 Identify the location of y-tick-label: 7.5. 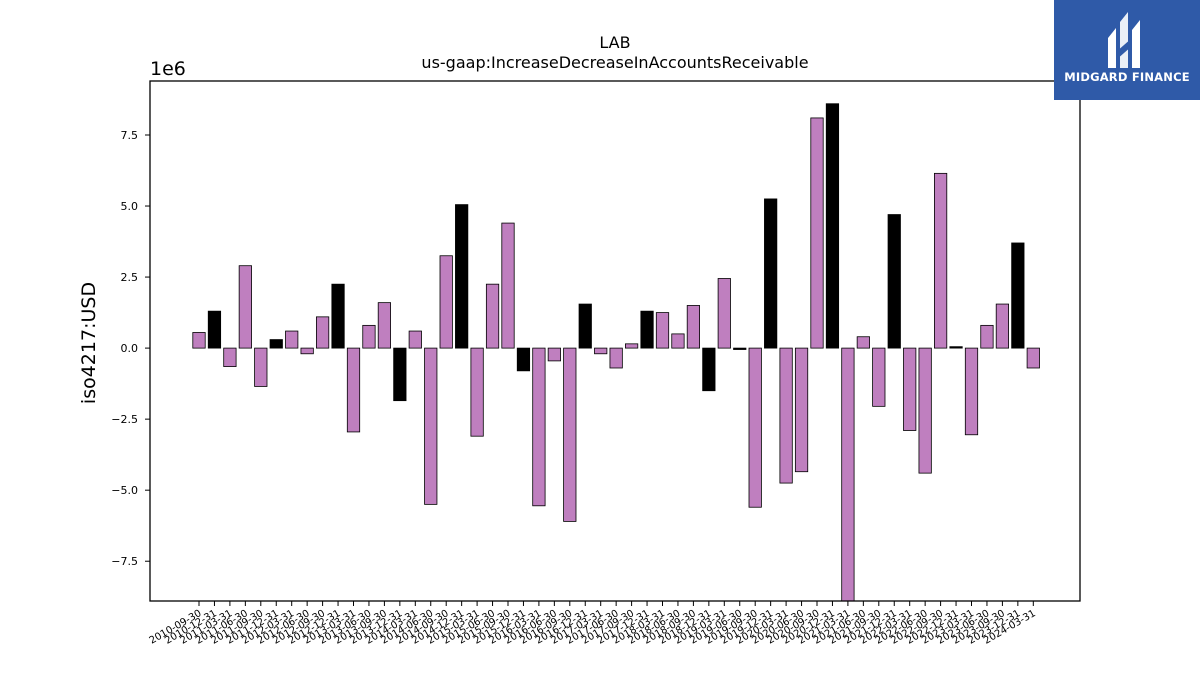
(130, 135).